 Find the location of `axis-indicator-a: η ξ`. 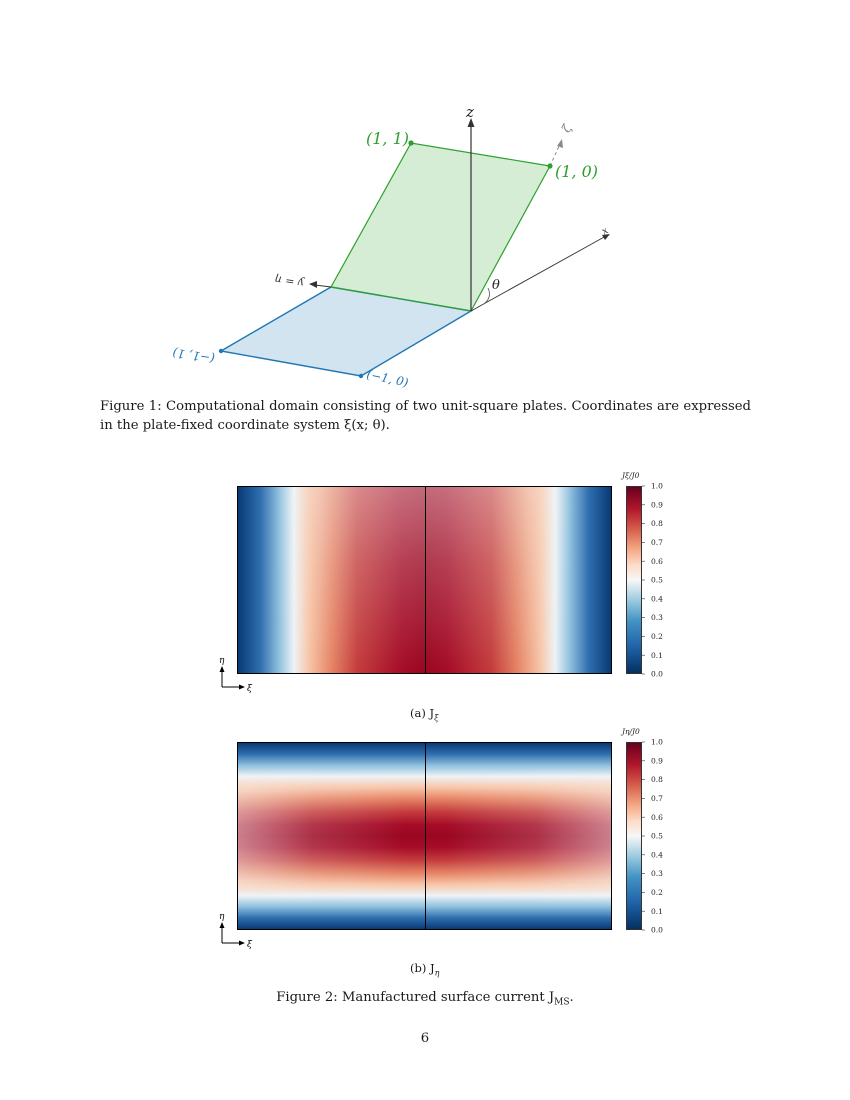

axis-indicator-a: η ξ is located at coordinates (236, 675).